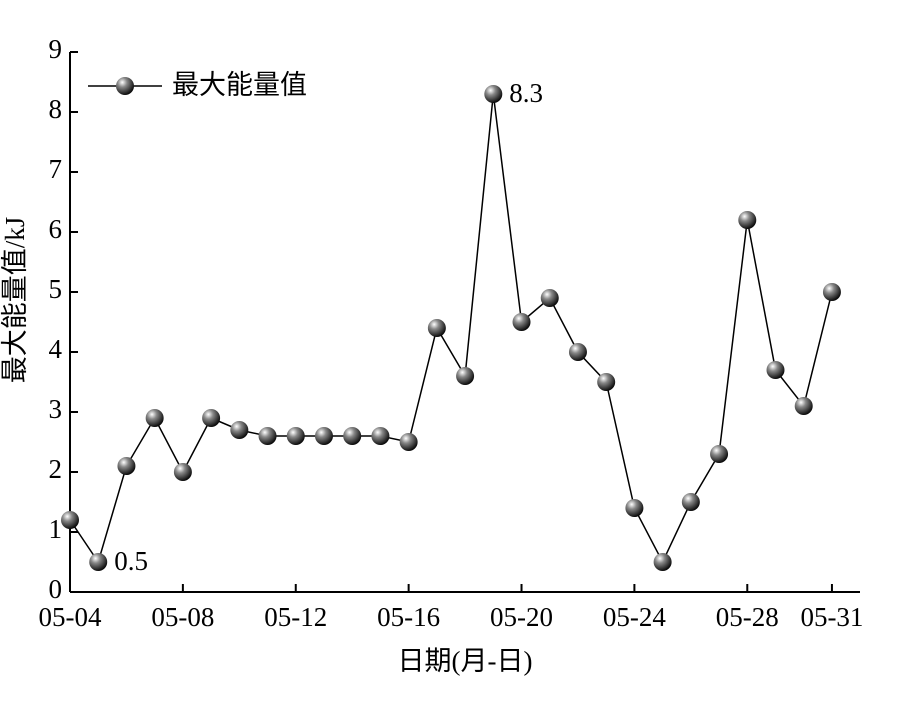  Describe the element at coordinates (521, 617) in the screenshot. I see `x-tick-label: 05-20` at that location.